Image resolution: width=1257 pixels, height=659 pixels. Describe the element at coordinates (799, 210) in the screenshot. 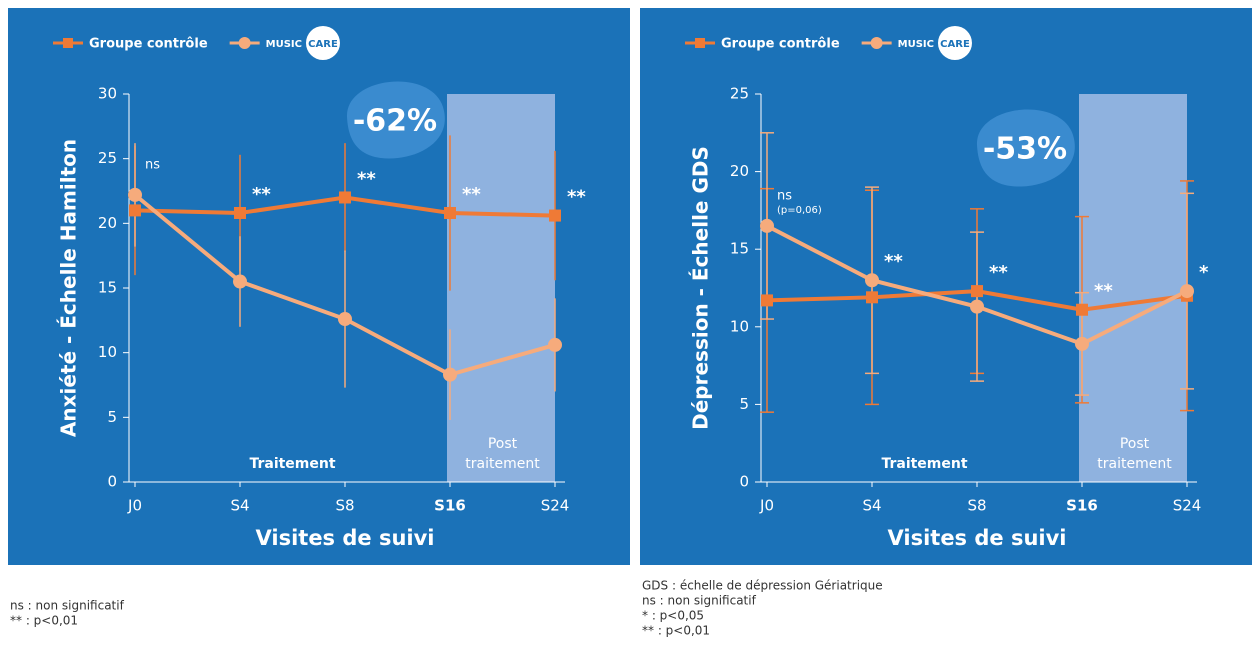

I see `significance-detail: (p=0,06)` at that location.